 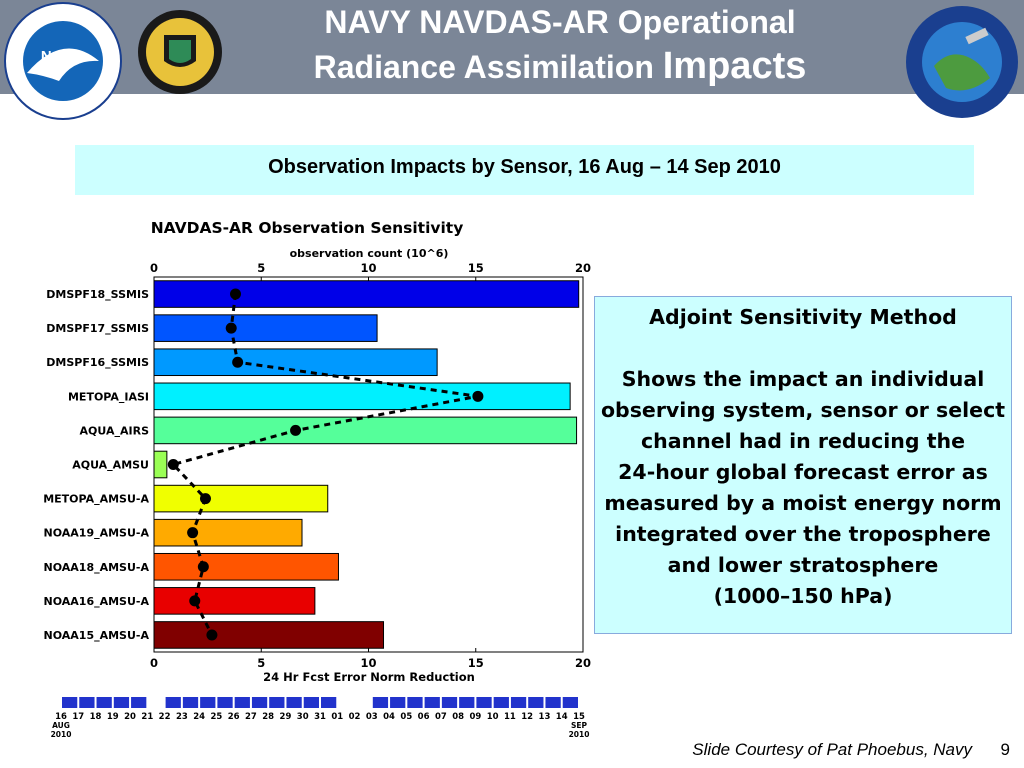 What do you see at coordinates (368, 663) in the screenshot?
I see `bottom-tick-label: 10` at bounding box center [368, 663].